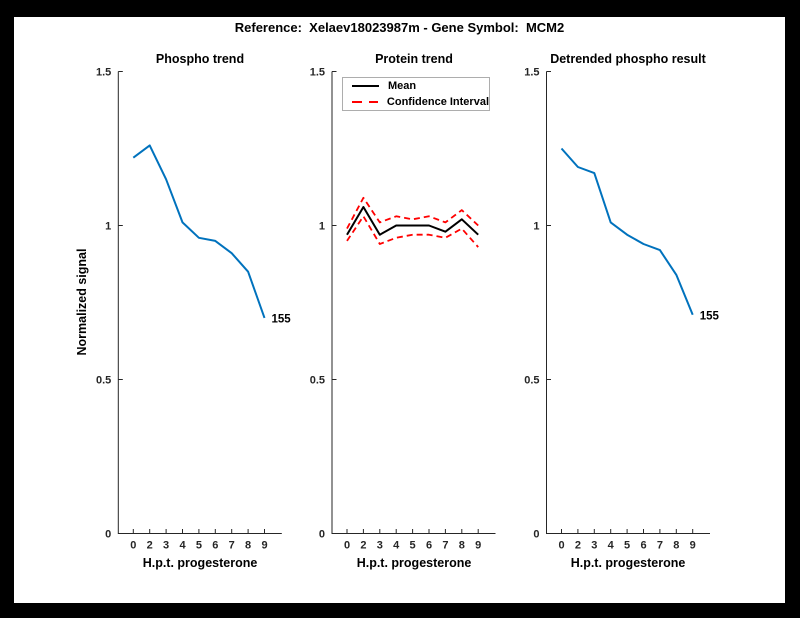  Describe the element at coordinates (414, 59) in the screenshot. I see `subplot-title-protein-trend: Protein trend` at that location.